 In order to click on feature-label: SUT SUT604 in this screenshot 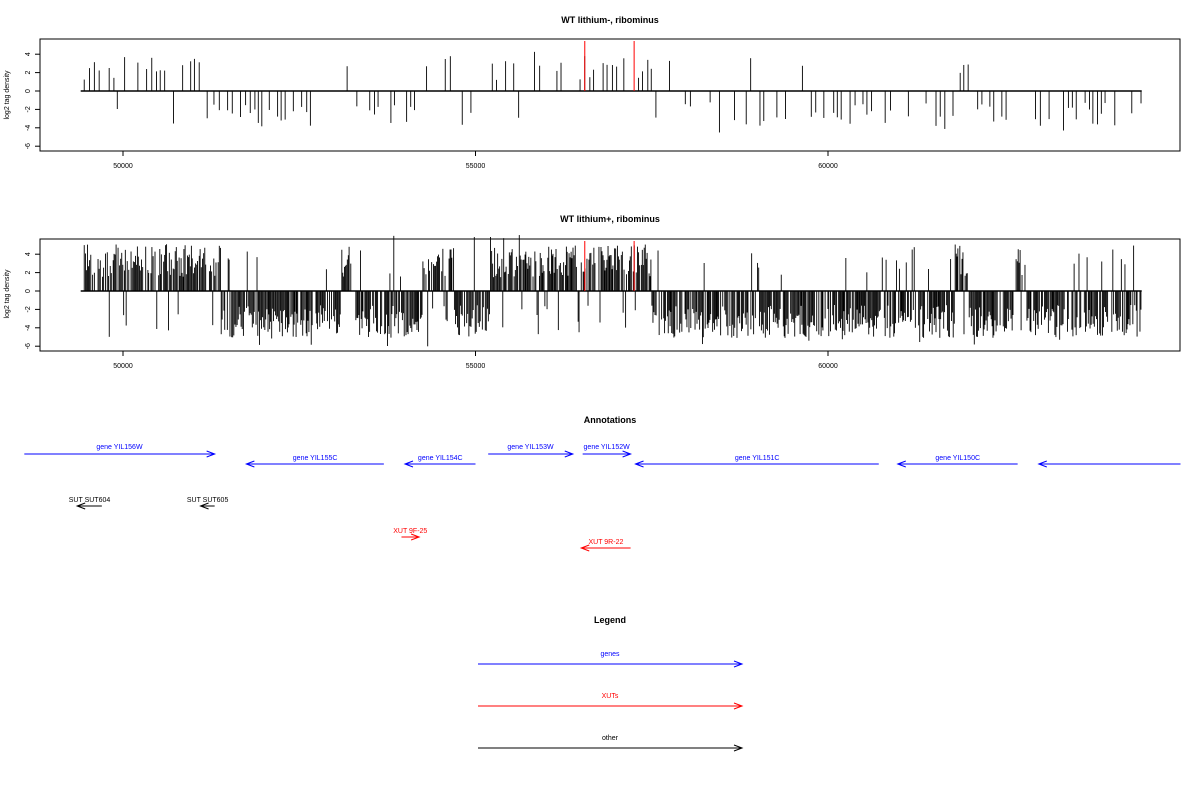, I will do `click(90, 500)`.